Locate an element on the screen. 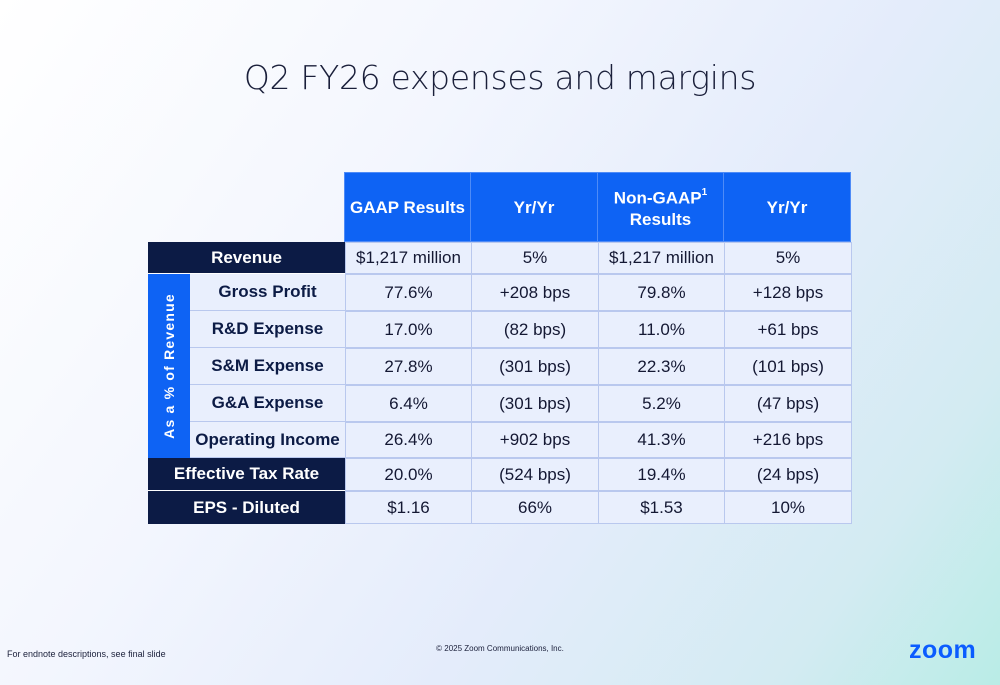  gaap-yr-yr: +902 bps is located at coordinates (535, 440).